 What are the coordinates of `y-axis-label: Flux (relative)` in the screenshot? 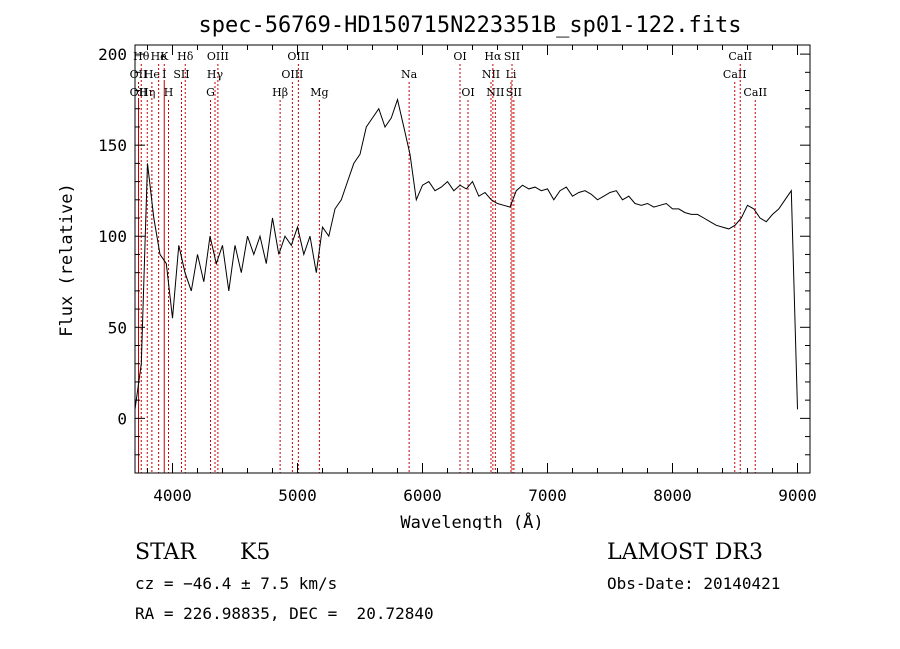 It's located at (67, 260).